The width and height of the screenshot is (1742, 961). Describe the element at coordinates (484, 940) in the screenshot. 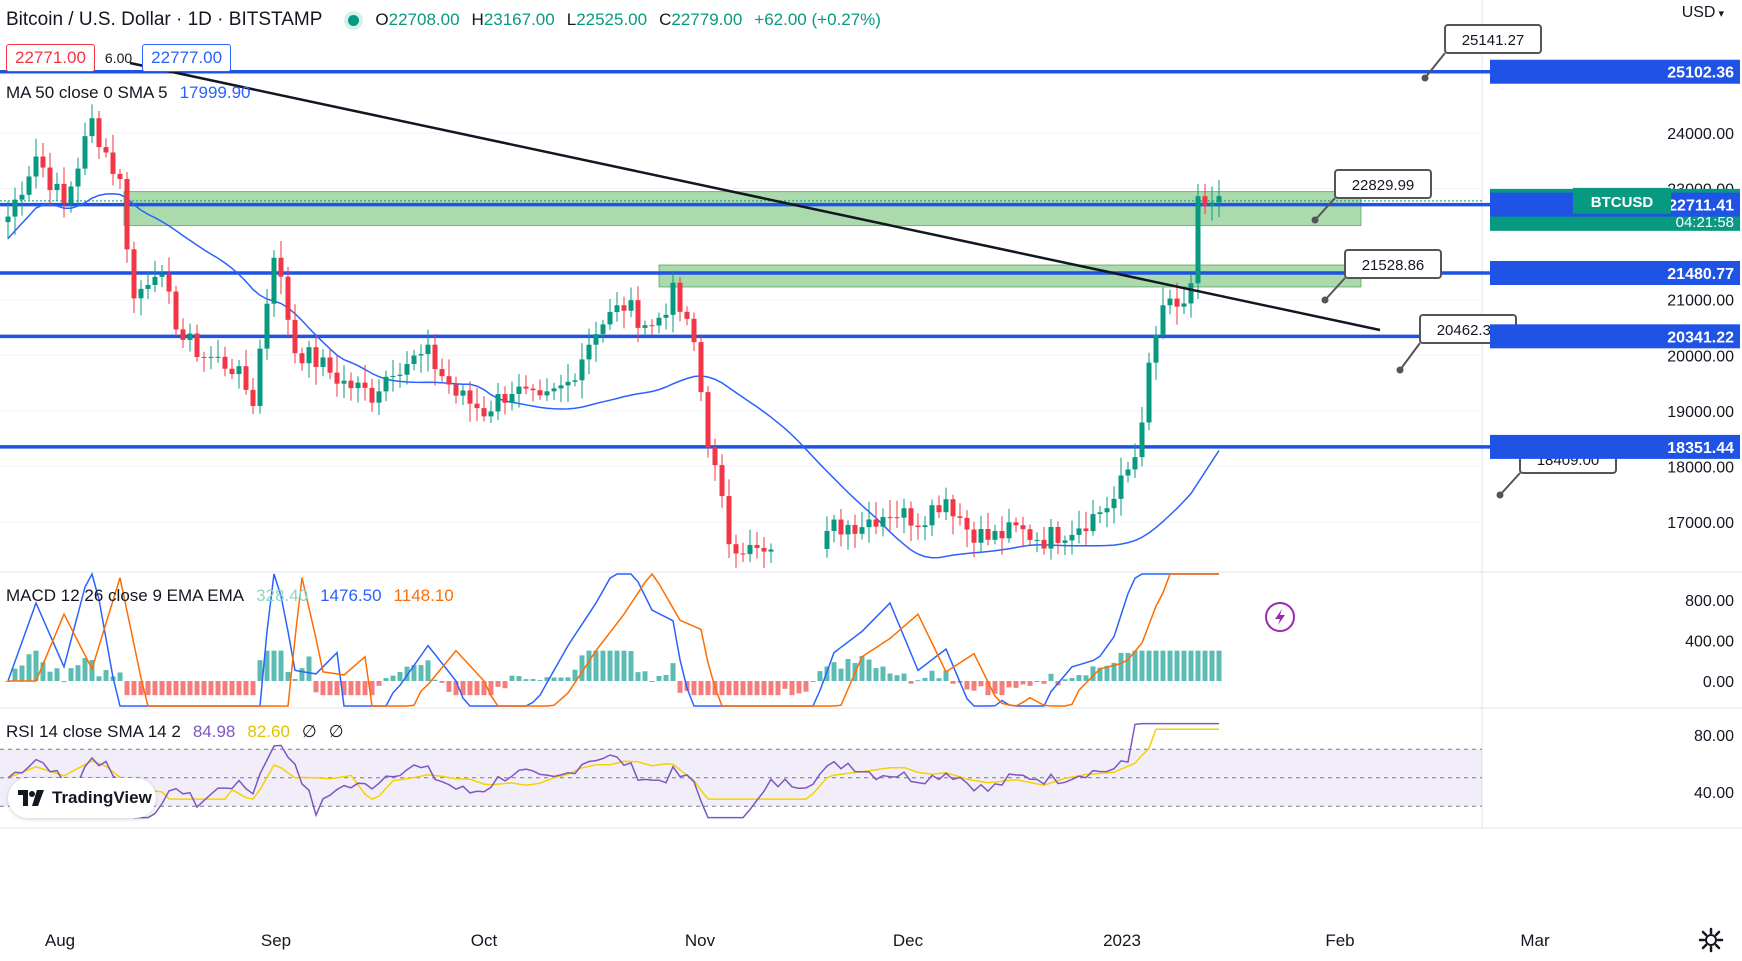

I see `time-tick-label: Oct` at that location.